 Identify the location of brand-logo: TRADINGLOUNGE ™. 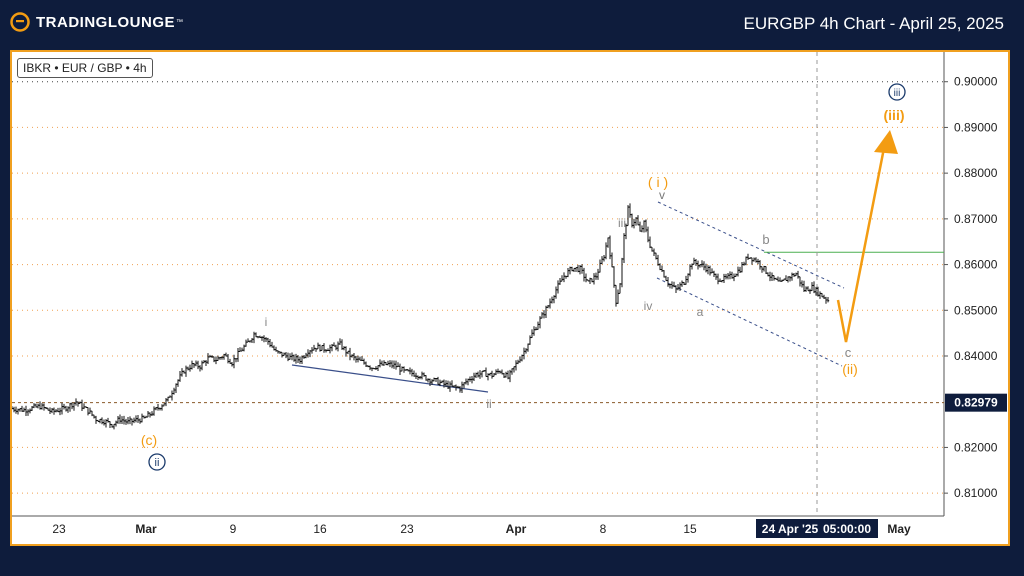
(96, 22).